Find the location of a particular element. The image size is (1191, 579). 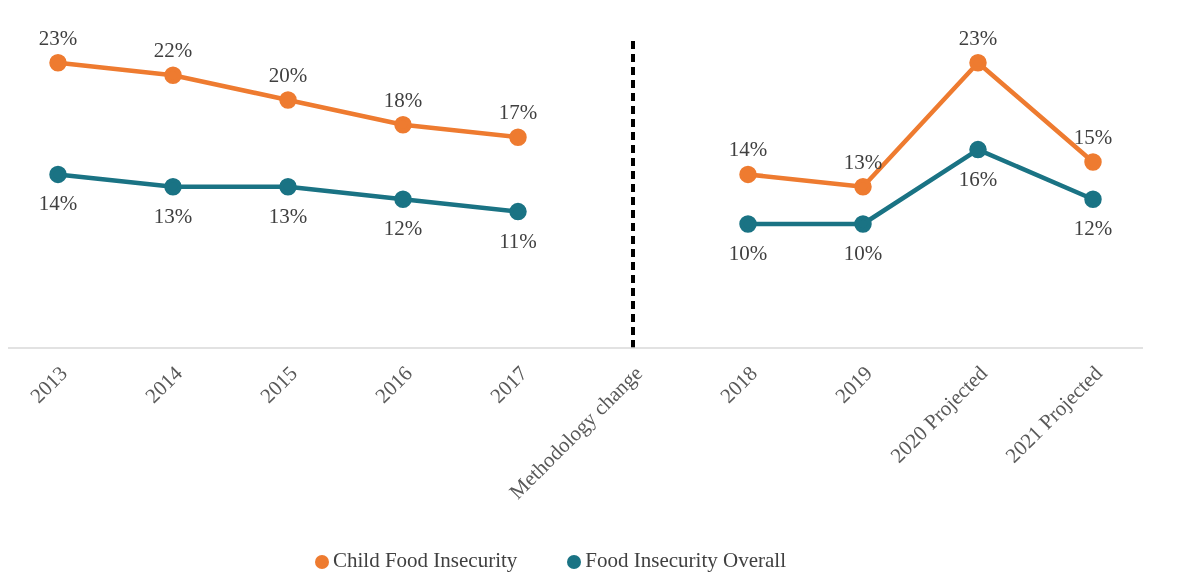

data-label: 18% is located at coordinates (403, 99).